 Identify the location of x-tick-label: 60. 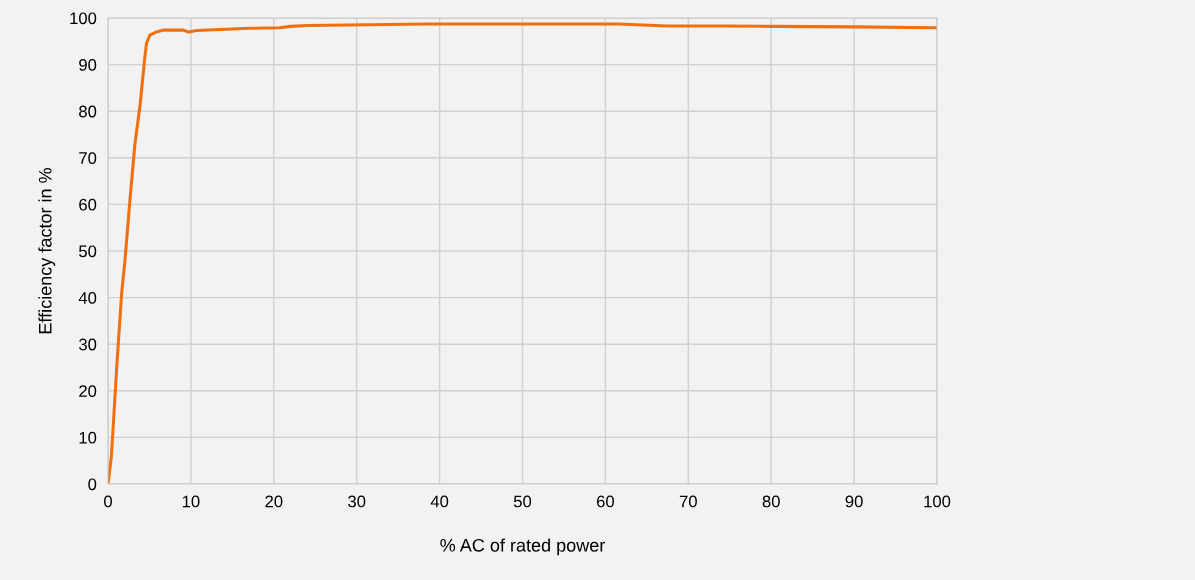
(605, 501).